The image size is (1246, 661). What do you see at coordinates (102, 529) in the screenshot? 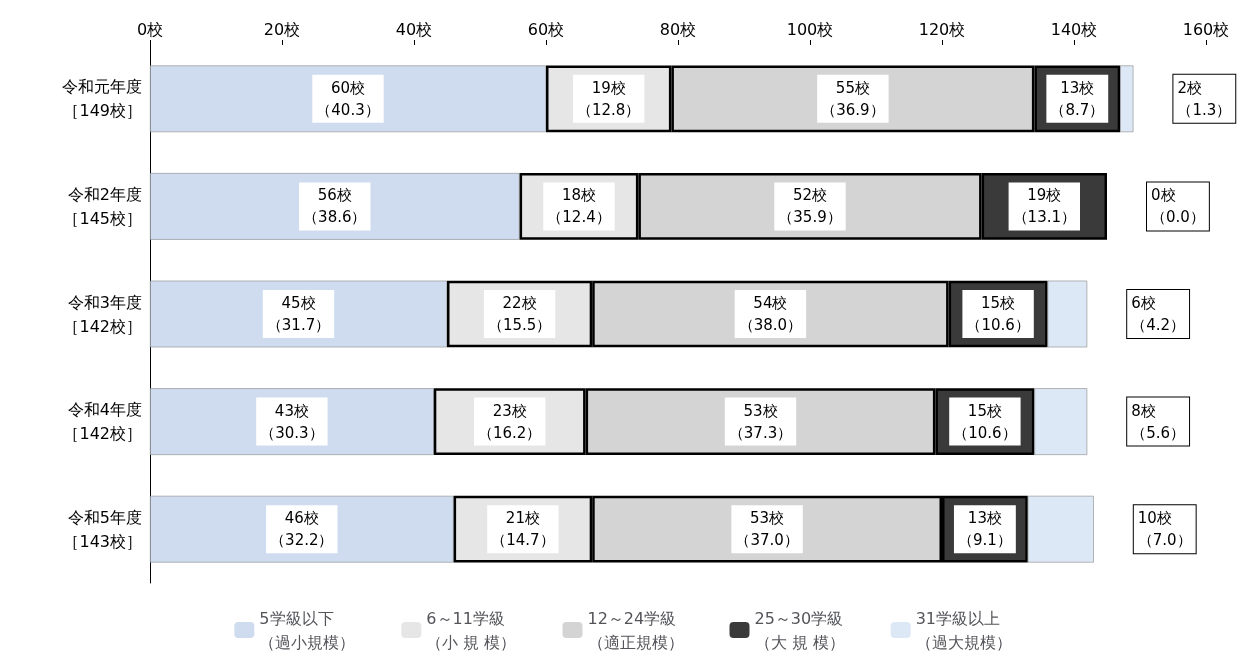
I see `y-tick-label: 令和5年度［143校］` at bounding box center [102, 529].